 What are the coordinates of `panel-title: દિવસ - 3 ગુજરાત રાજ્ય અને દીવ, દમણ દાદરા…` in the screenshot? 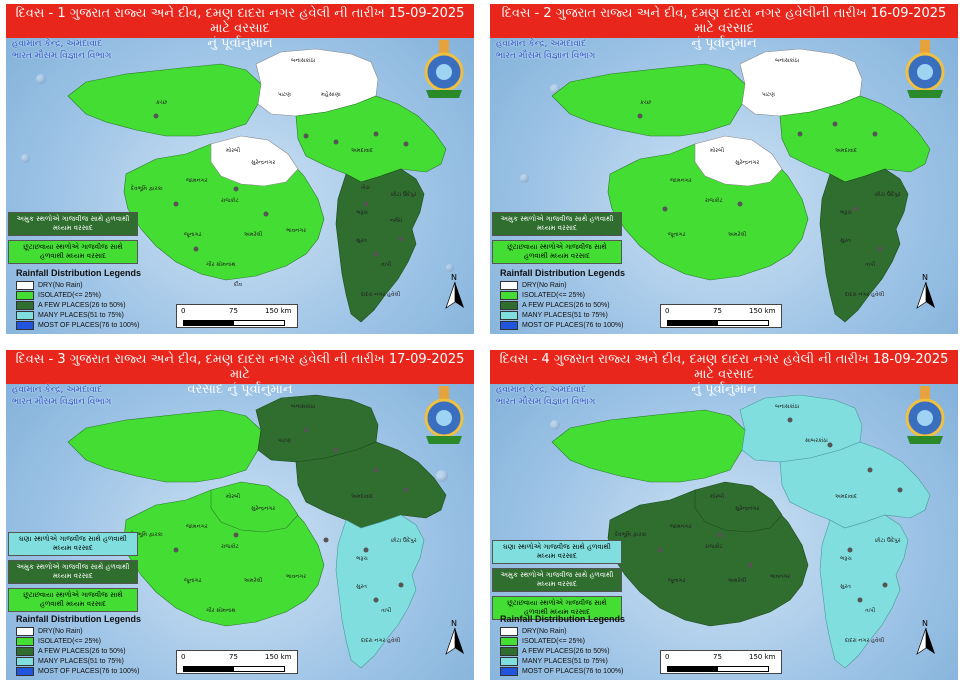 It's located at (240, 373).